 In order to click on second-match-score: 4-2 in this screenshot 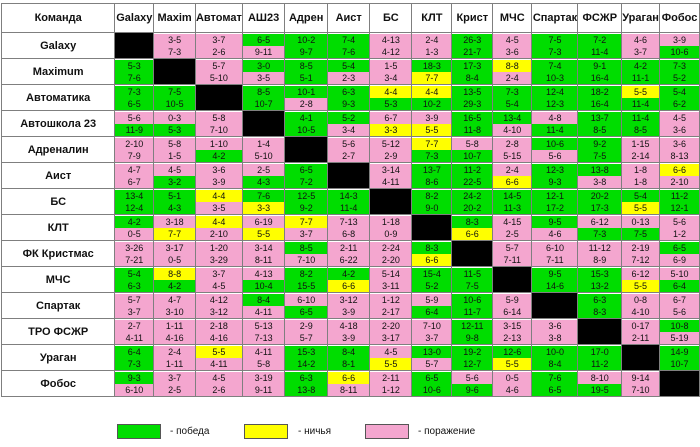, I will do `click(218, 155)`.